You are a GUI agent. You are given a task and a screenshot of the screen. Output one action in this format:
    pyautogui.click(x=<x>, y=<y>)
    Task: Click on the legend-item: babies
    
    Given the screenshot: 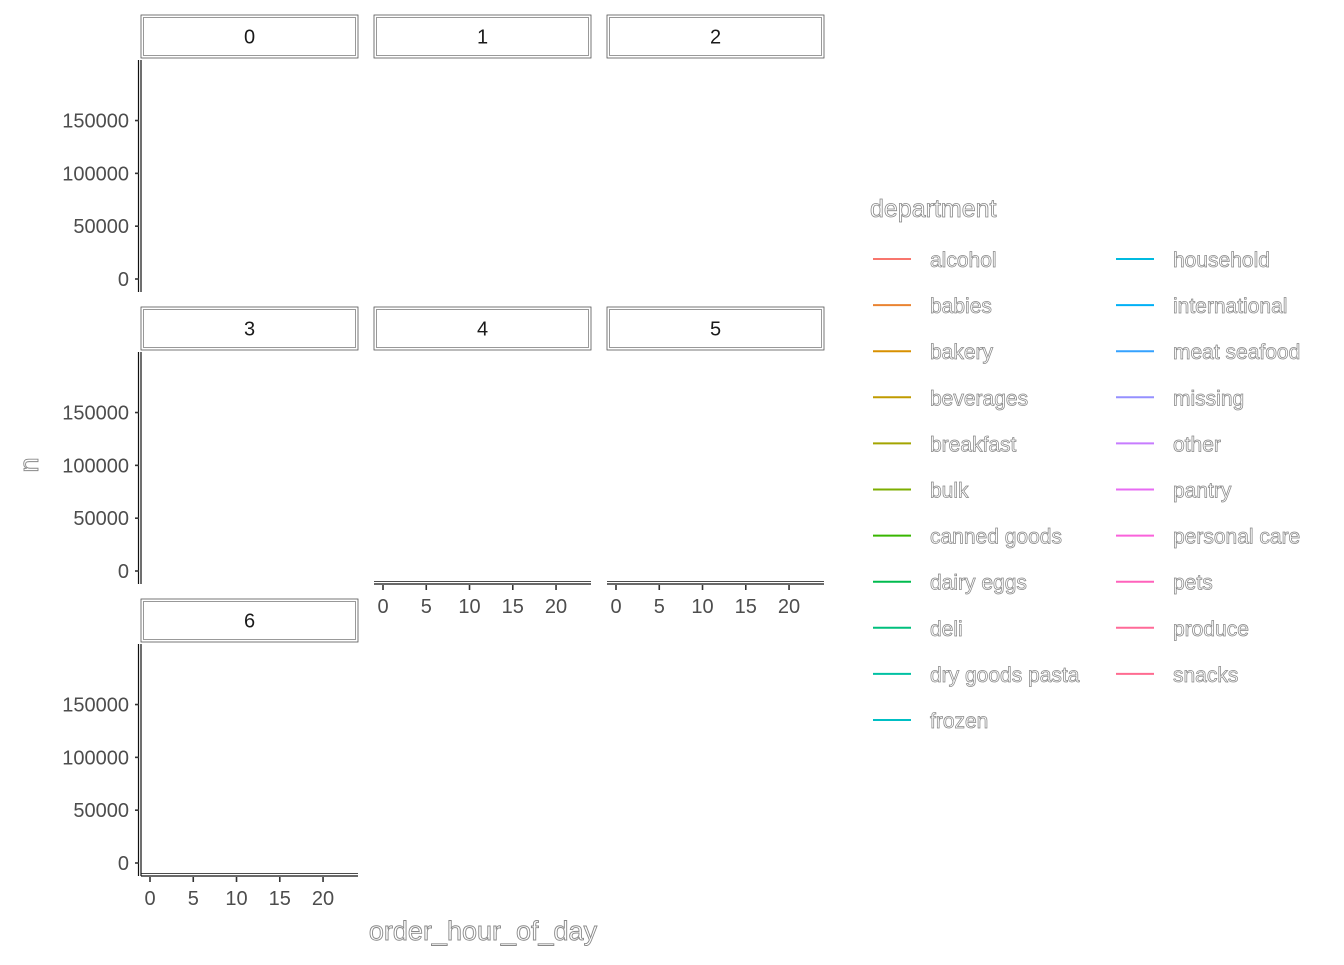 What is the action you would take?
    pyautogui.click(x=932, y=306)
    